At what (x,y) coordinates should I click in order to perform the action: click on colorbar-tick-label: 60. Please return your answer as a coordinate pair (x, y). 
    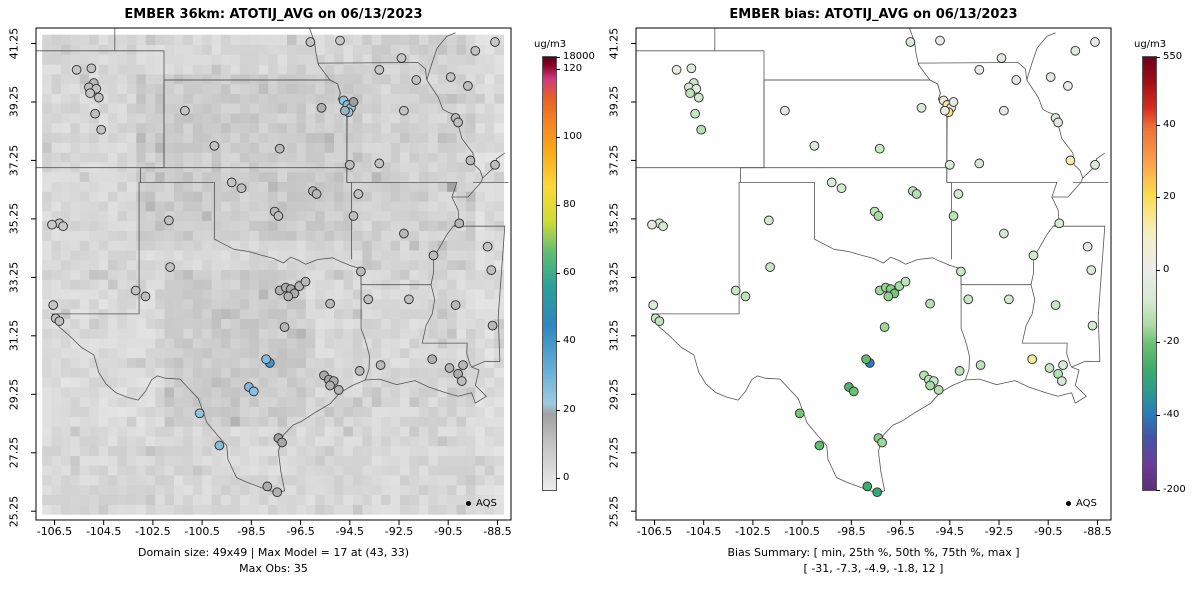
    Looking at the image, I should click on (569, 273).